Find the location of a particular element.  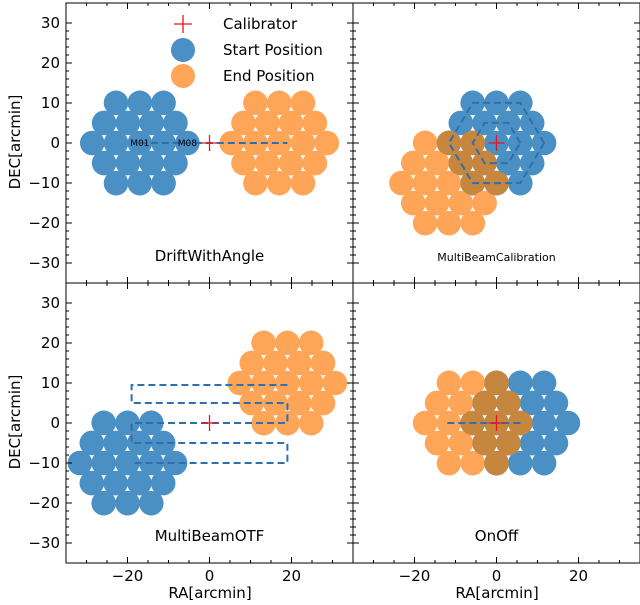

ytick-label: 20 is located at coordinates (50, 343).